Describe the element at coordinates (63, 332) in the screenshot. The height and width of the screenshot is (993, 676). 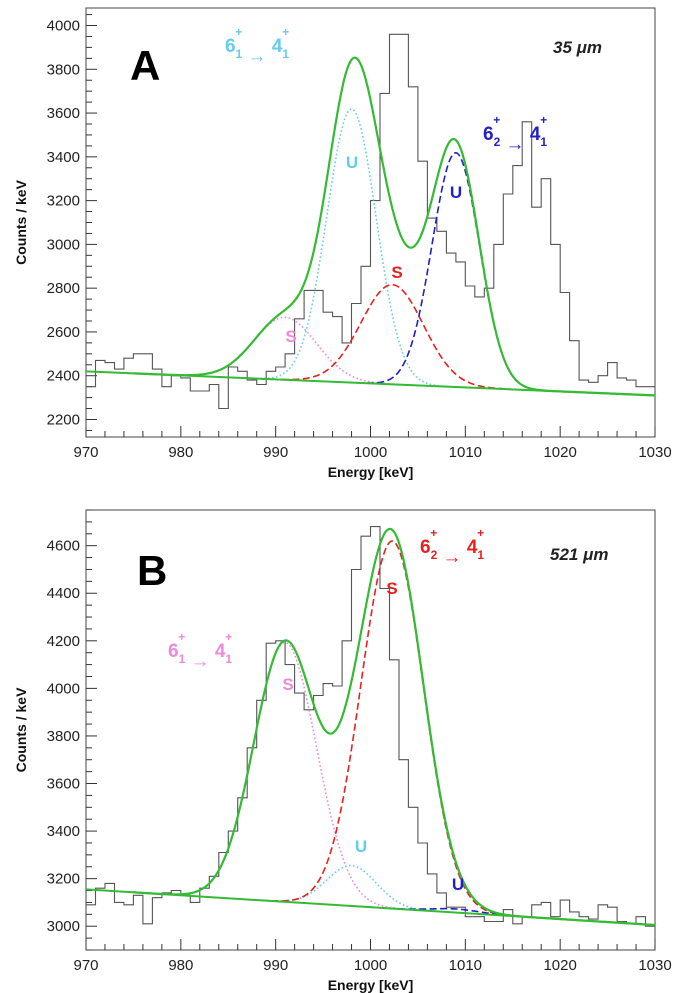
I see `y-tick-label: 2600` at that location.